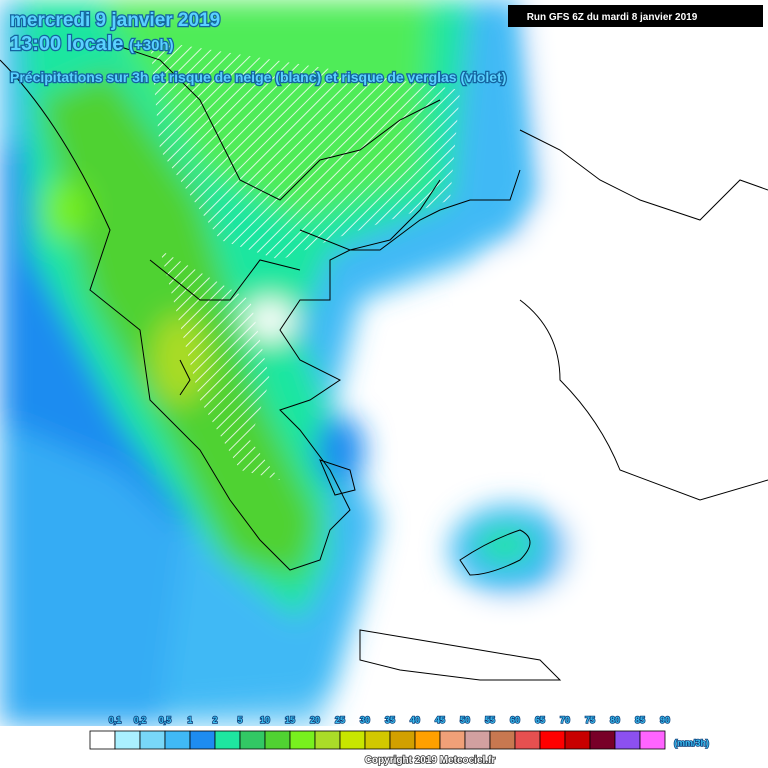  Describe the element at coordinates (440, 720) in the screenshot. I see `legend-label: 45` at that location.